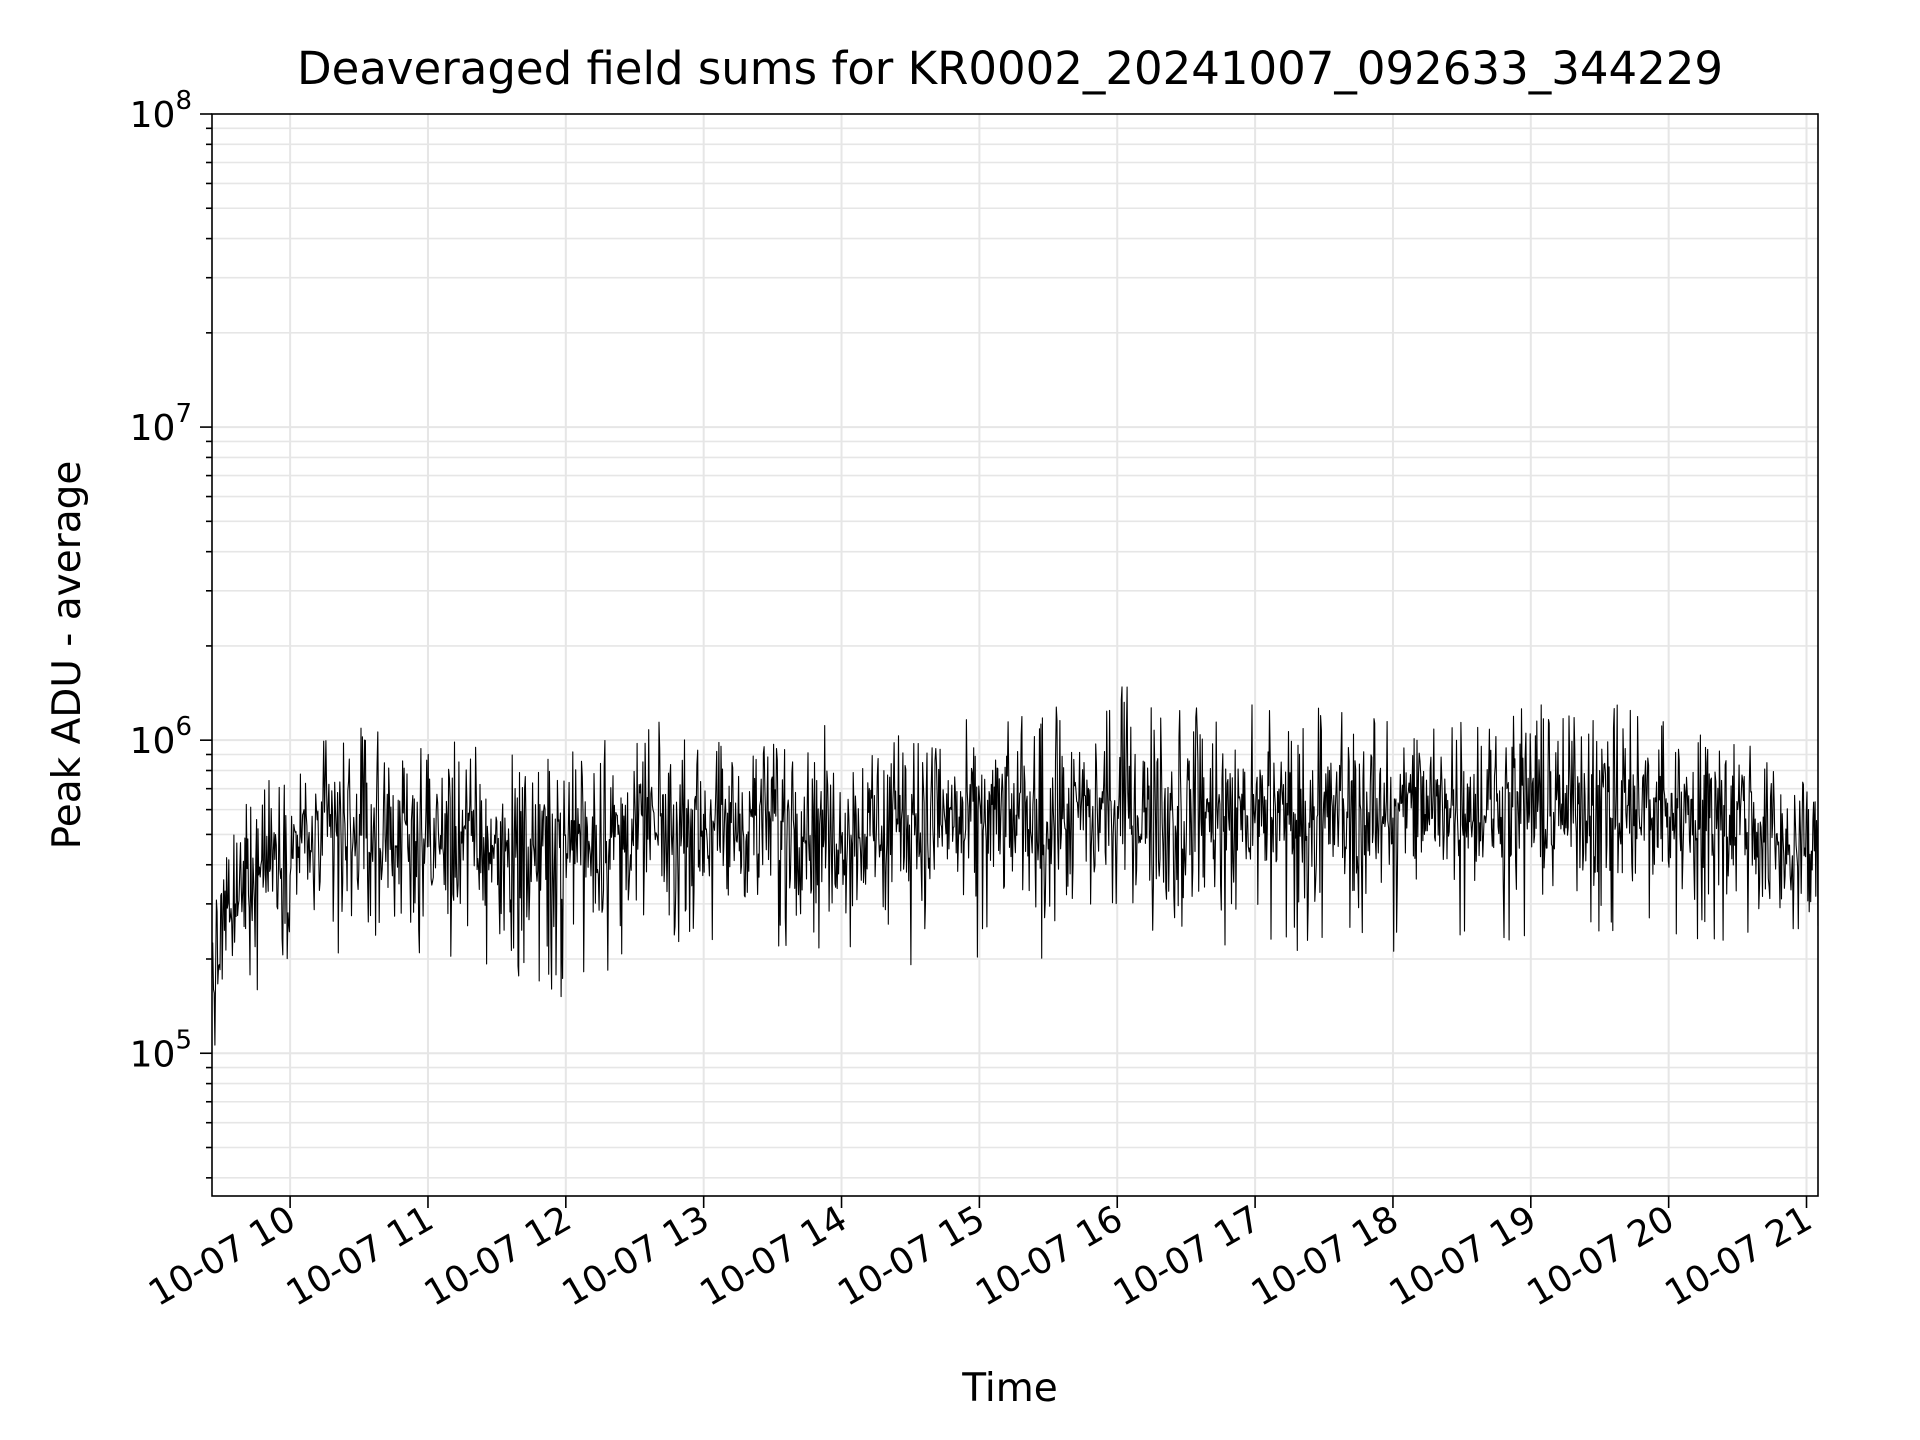 The height and width of the screenshot is (1440, 1920). I want to click on y-tick-exponent: 5, so click(183, 1040).